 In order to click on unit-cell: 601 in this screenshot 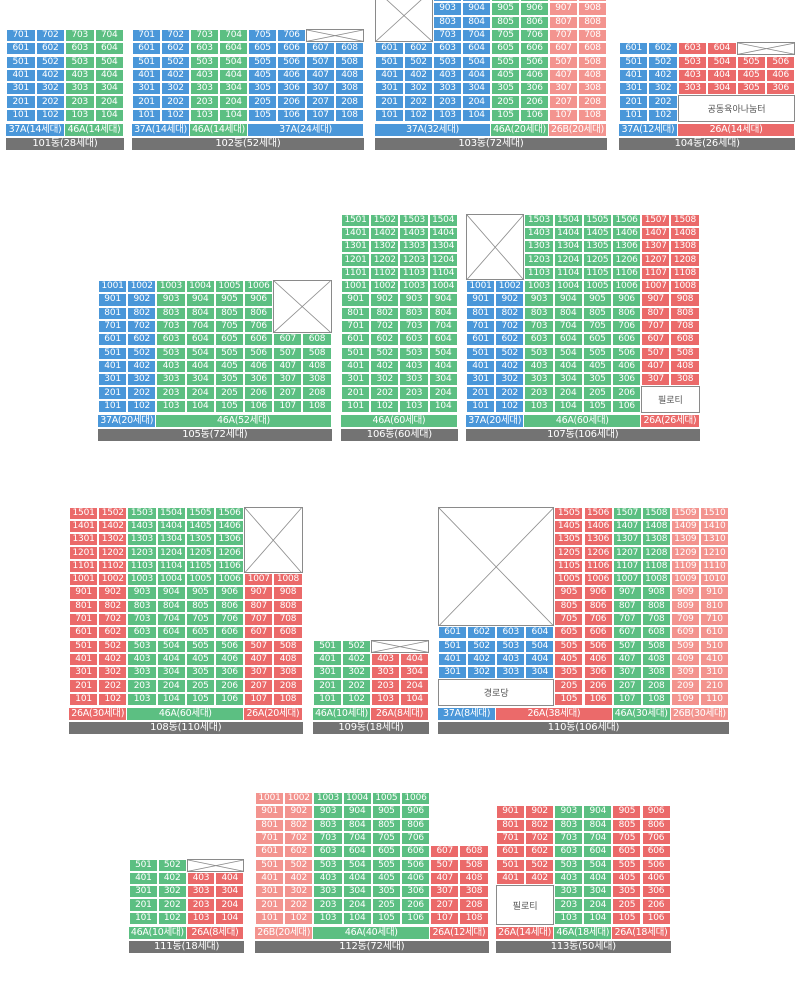, I will do `click(146, 49)`.